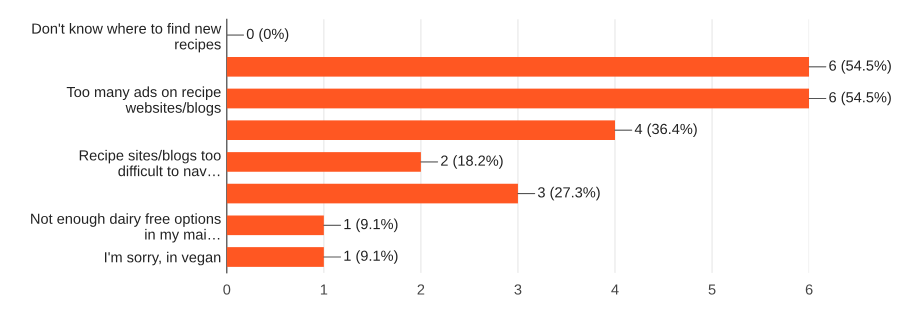 This screenshot has height=321, width=900. Describe the element at coordinates (127, 37) in the screenshot. I see `y-tick-label: Don't know where to find new recipes` at that location.